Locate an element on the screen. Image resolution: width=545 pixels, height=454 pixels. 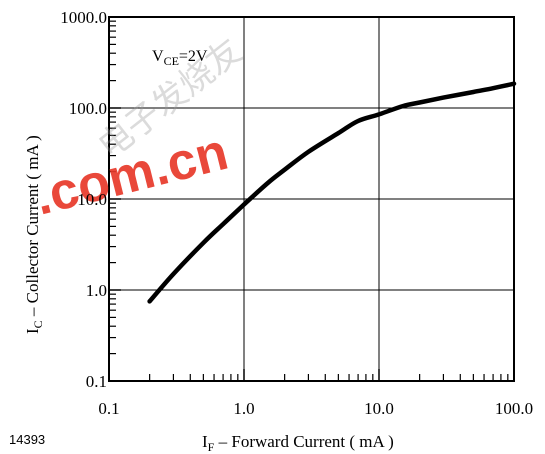
y-tick-label: 1000.0 is located at coordinates (83, 17).